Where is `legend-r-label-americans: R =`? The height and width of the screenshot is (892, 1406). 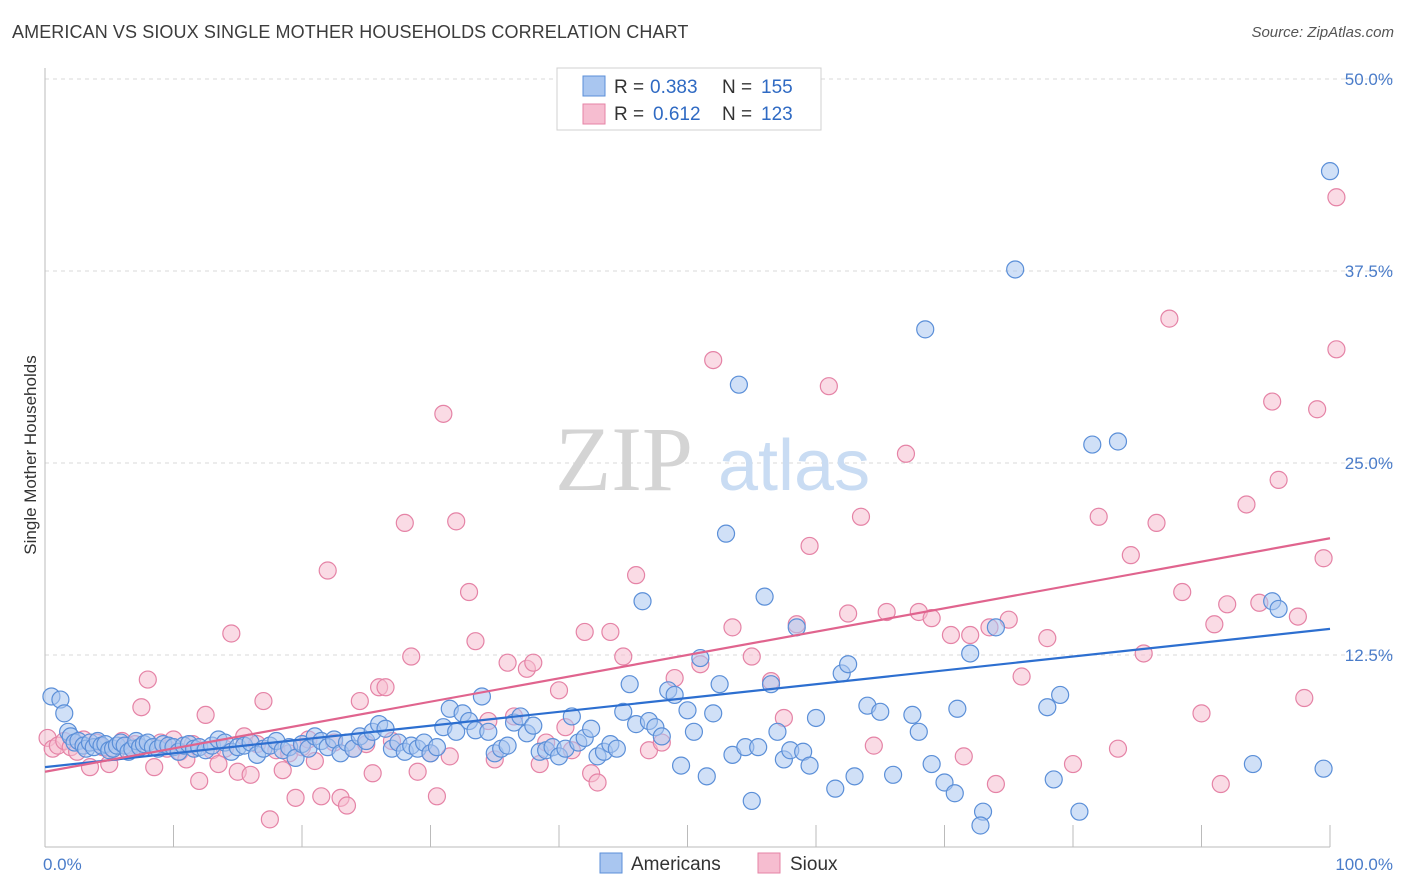 legend-r-label-americans: R = is located at coordinates (629, 87).